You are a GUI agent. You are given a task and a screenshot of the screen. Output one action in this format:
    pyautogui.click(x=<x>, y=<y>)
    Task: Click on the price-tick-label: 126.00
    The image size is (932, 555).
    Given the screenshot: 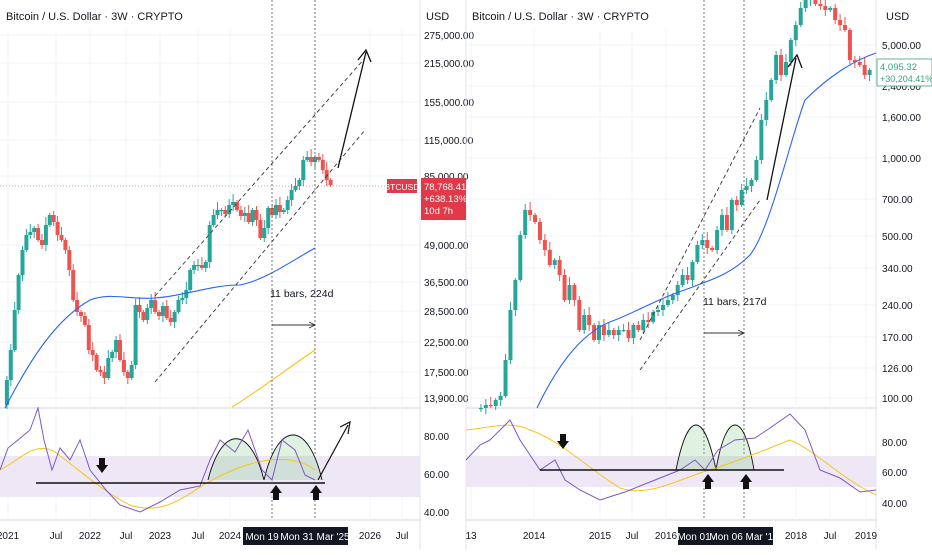 What is the action you would take?
    pyautogui.click(x=897, y=369)
    